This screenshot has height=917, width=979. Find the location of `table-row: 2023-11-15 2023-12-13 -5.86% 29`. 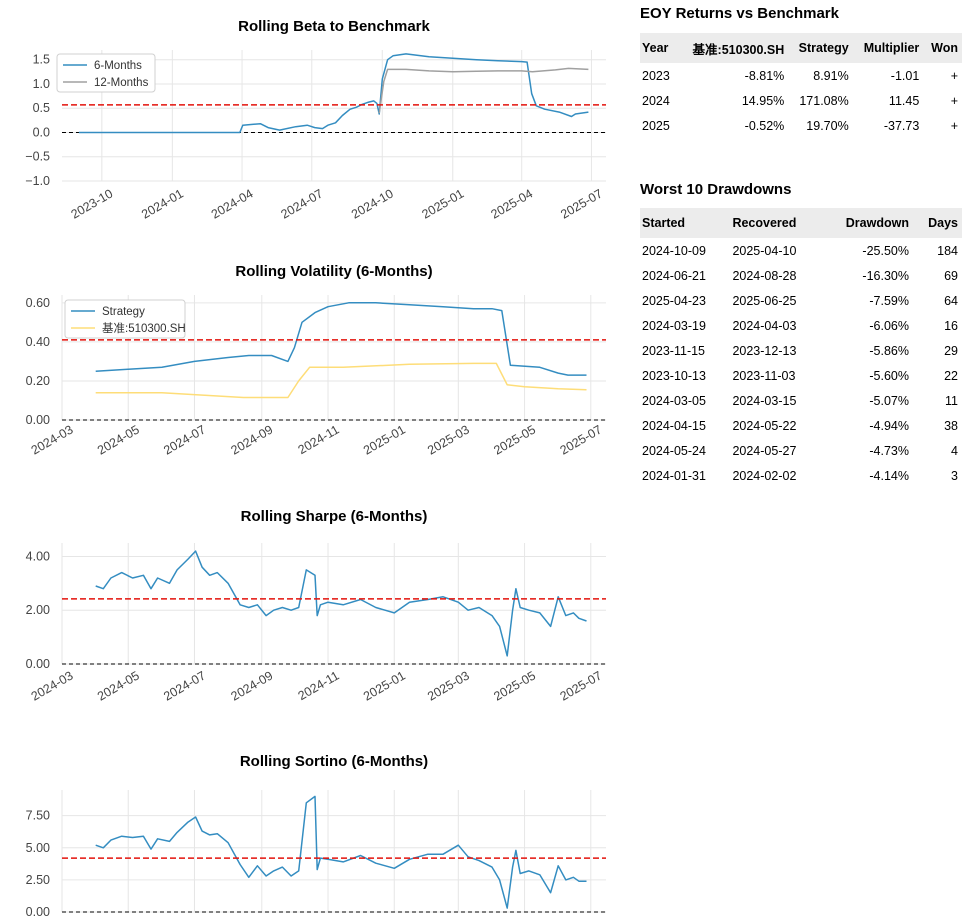

table-row: 2023-11-15 2023-12-13 -5.86% 29 is located at coordinates (801, 350).